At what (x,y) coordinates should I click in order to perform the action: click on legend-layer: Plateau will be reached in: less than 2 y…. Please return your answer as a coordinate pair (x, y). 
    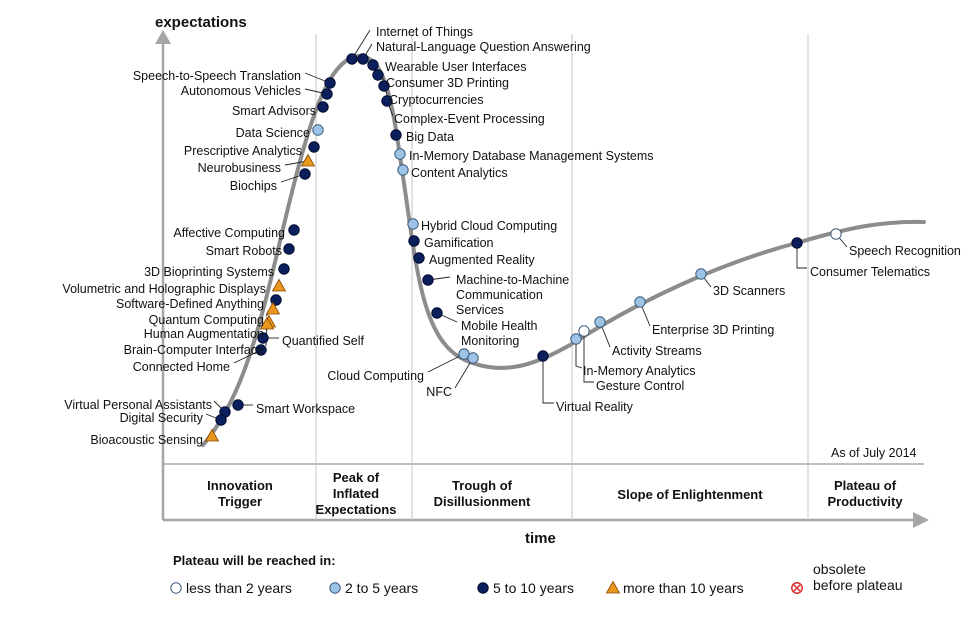
    Looking at the image, I should click on (536, 574).